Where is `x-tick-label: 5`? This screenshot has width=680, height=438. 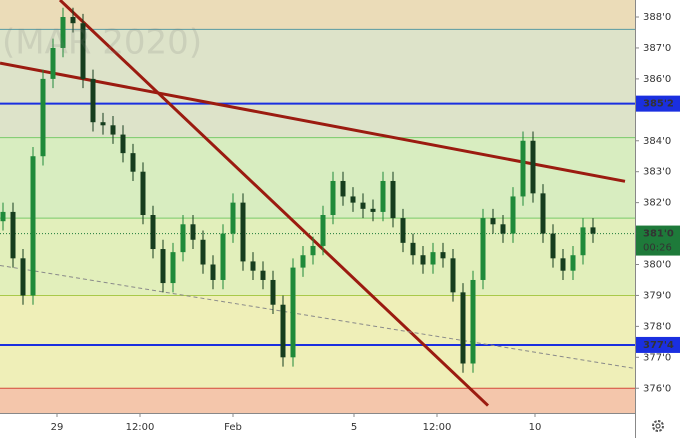 x-tick-label: 5 is located at coordinates (354, 427).